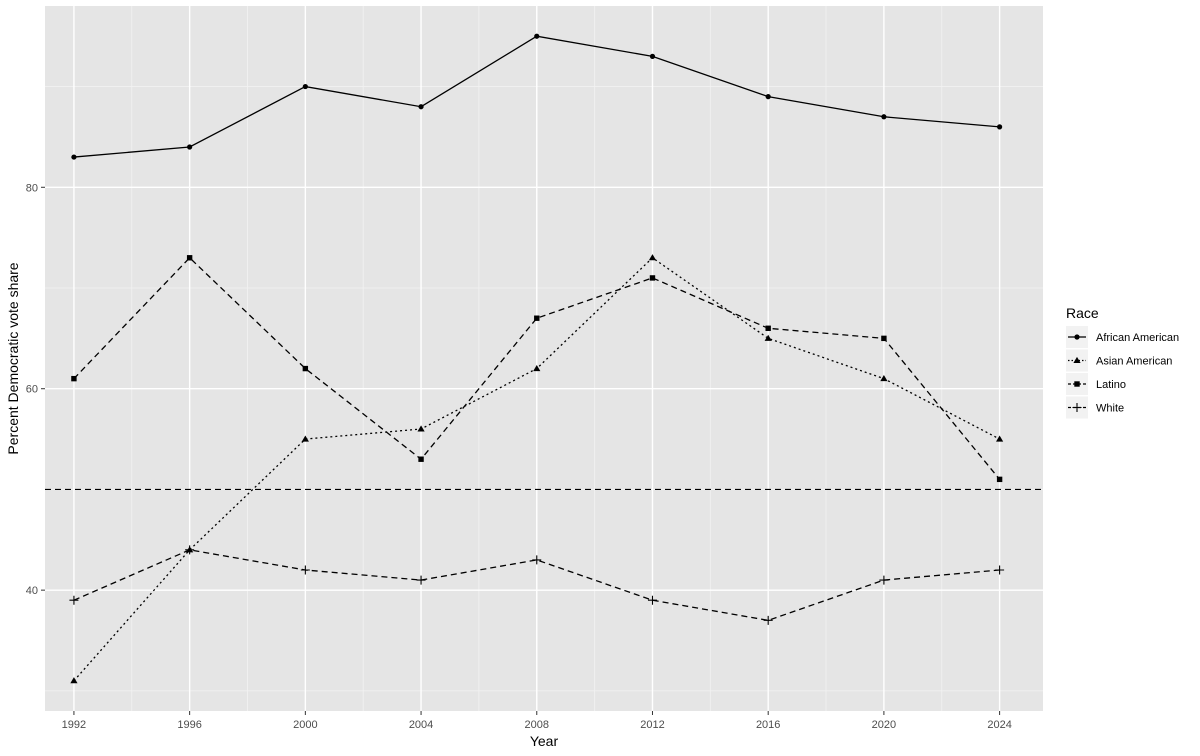 This screenshot has height=756, width=1200. What do you see at coordinates (1137, 338) in the screenshot?
I see `legend-label: African American` at bounding box center [1137, 338].